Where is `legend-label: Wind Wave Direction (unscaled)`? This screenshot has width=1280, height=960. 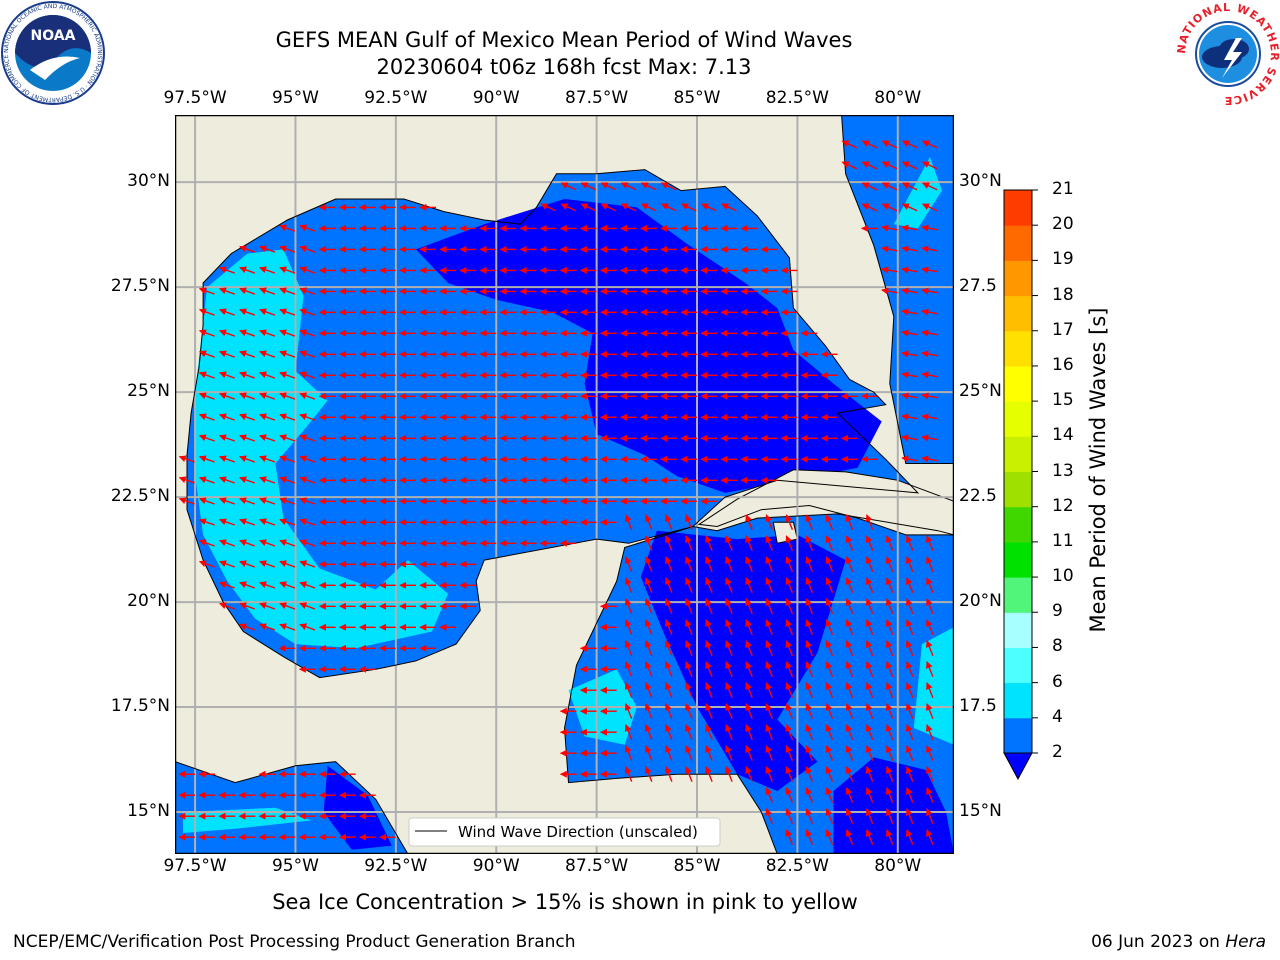 legend-label: Wind Wave Direction (unscaled) is located at coordinates (578, 832).